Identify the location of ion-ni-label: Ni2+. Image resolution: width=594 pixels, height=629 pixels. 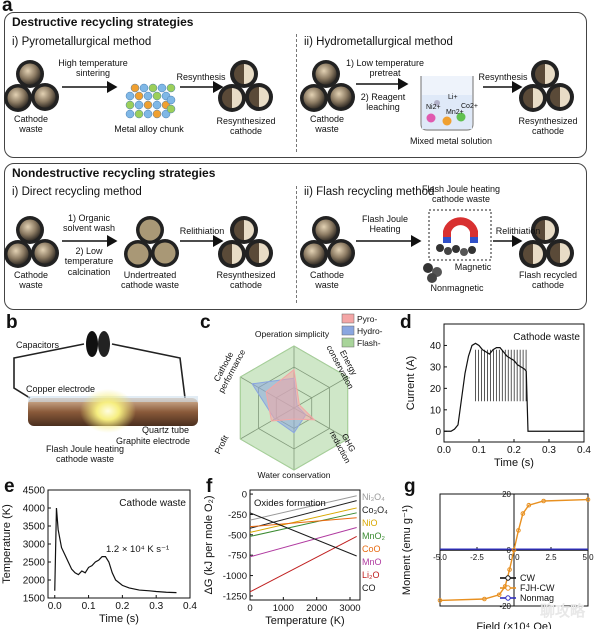
(433, 107).